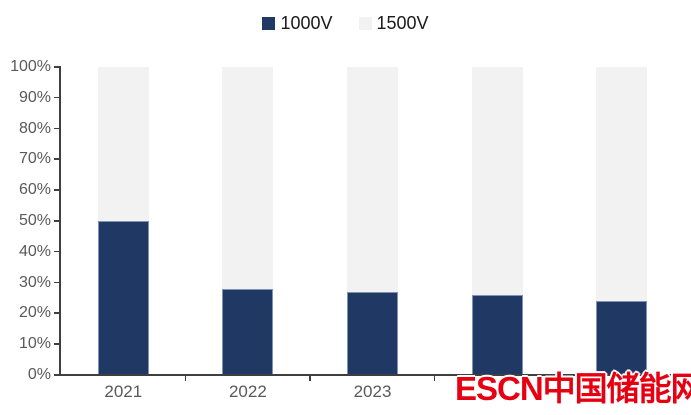 This screenshot has width=691, height=415. What do you see at coordinates (34, 220) in the screenshot?
I see `y-axis-tick-label: 50%` at bounding box center [34, 220].